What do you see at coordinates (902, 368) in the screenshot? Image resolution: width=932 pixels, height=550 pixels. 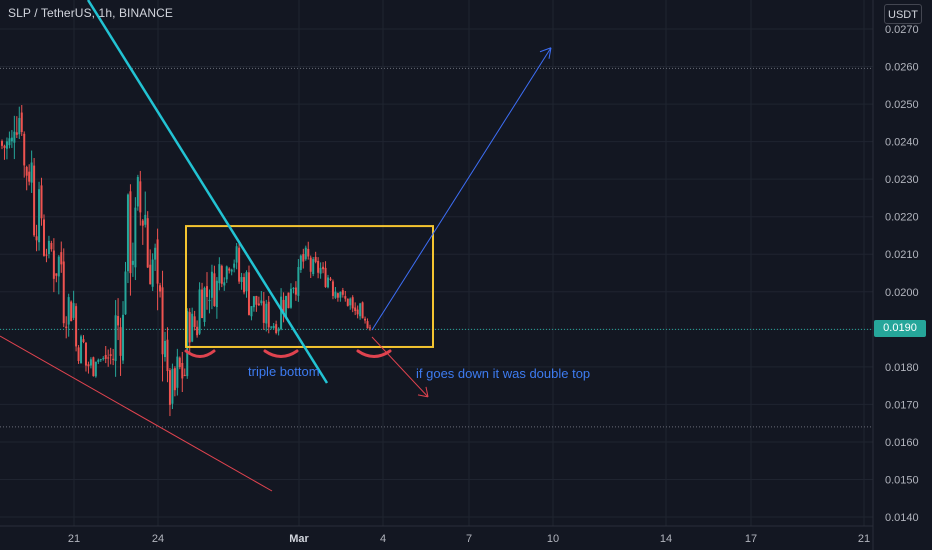 I see `price-tick-label: 0.0180` at bounding box center [902, 368].